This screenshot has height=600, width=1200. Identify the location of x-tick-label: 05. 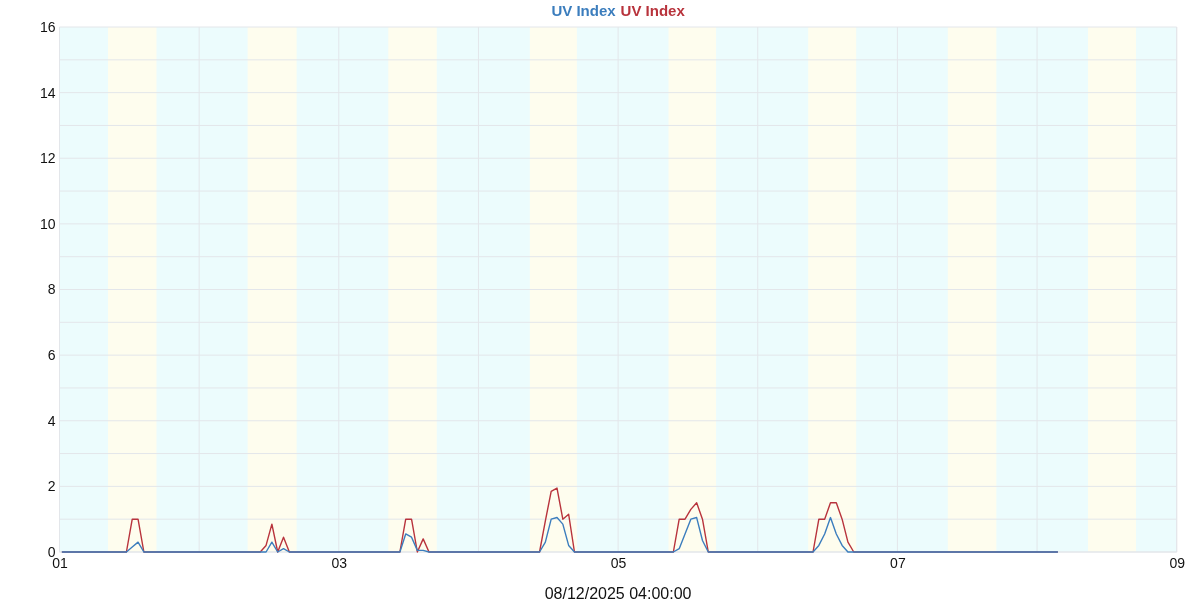
(618, 562).